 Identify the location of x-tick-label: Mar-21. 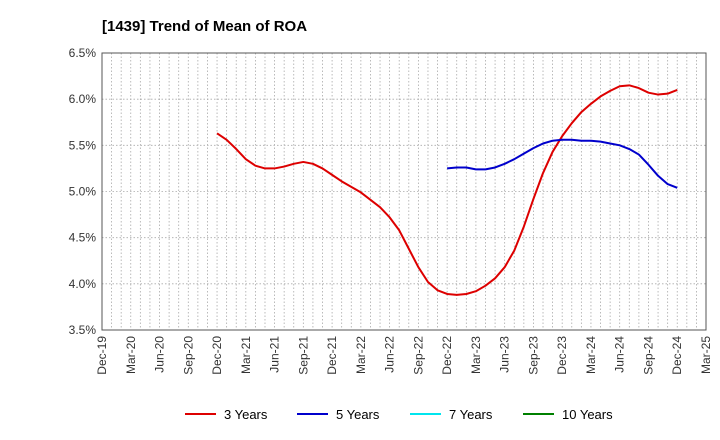
(246, 355).